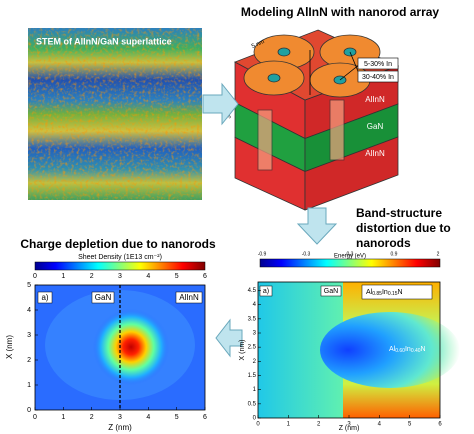  I want to click on stem-label: STEM of AlInN/GaN superlattice, so click(104, 41).